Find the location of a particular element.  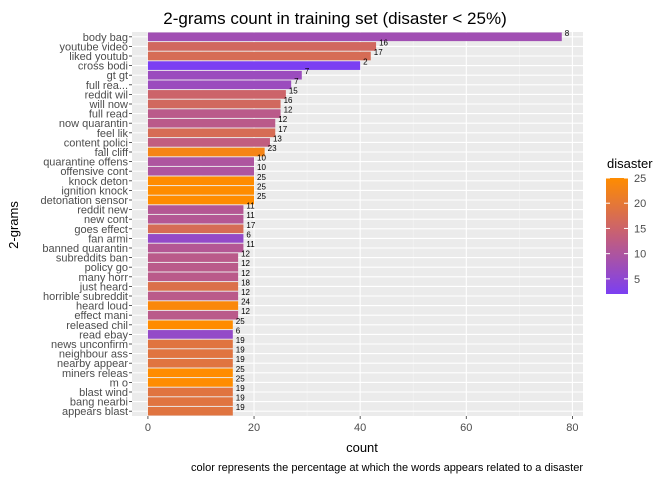

y-tick-label: blast wind is located at coordinates (103, 393).